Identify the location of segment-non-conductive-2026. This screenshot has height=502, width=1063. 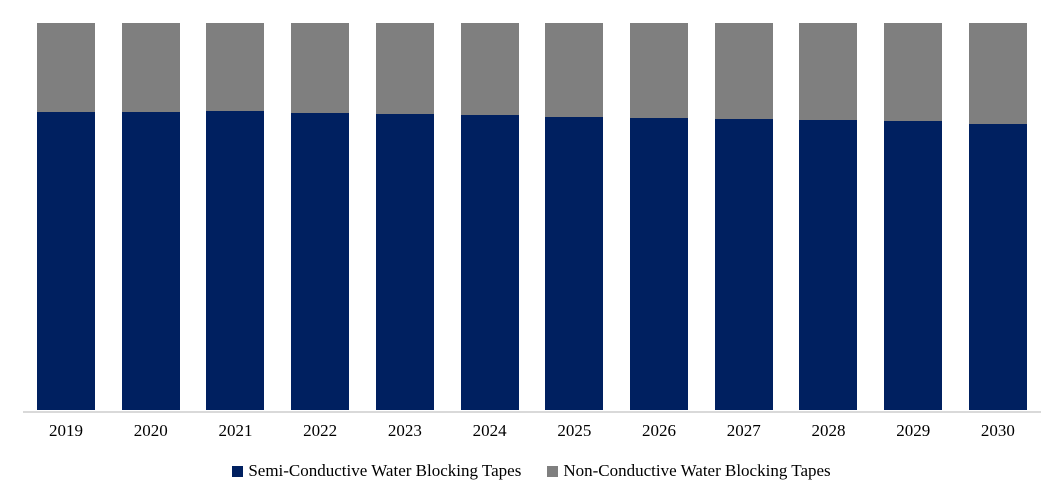
(659, 71).